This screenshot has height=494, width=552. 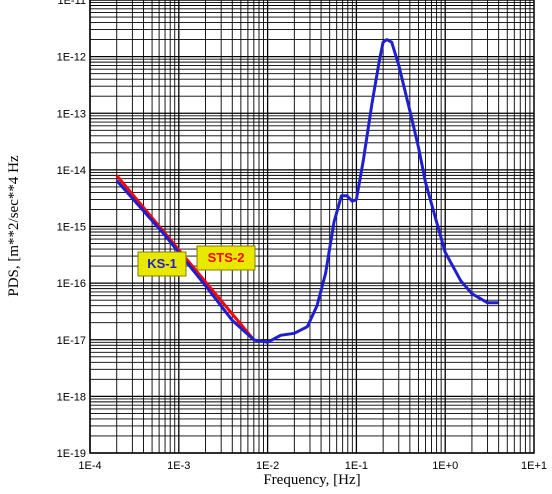 What do you see at coordinates (71, 284) in the screenshot?
I see `y-tick-label: 1E-16` at bounding box center [71, 284].